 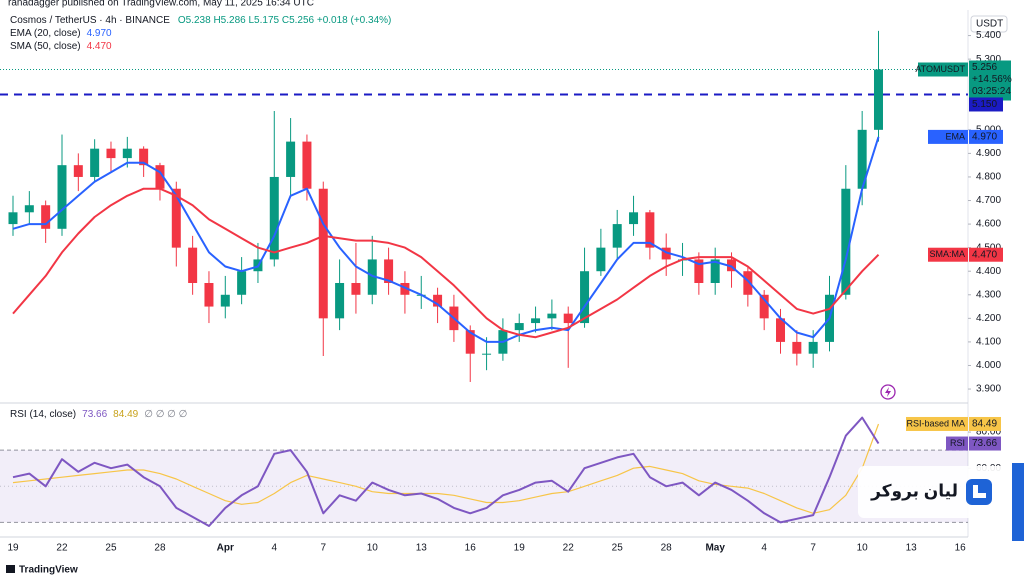 I want to click on y-tick-label: 4.100, so click(x=988, y=342).